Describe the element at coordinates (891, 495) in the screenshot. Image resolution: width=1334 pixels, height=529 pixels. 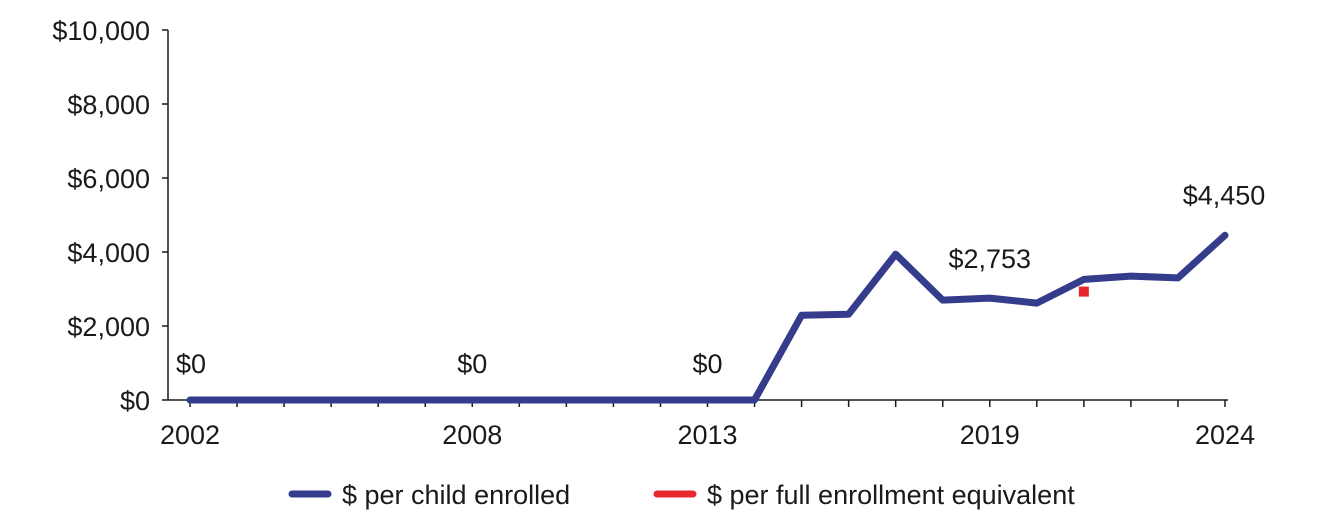
I see `legend-label: $ per full enrollment equivalent` at that location.